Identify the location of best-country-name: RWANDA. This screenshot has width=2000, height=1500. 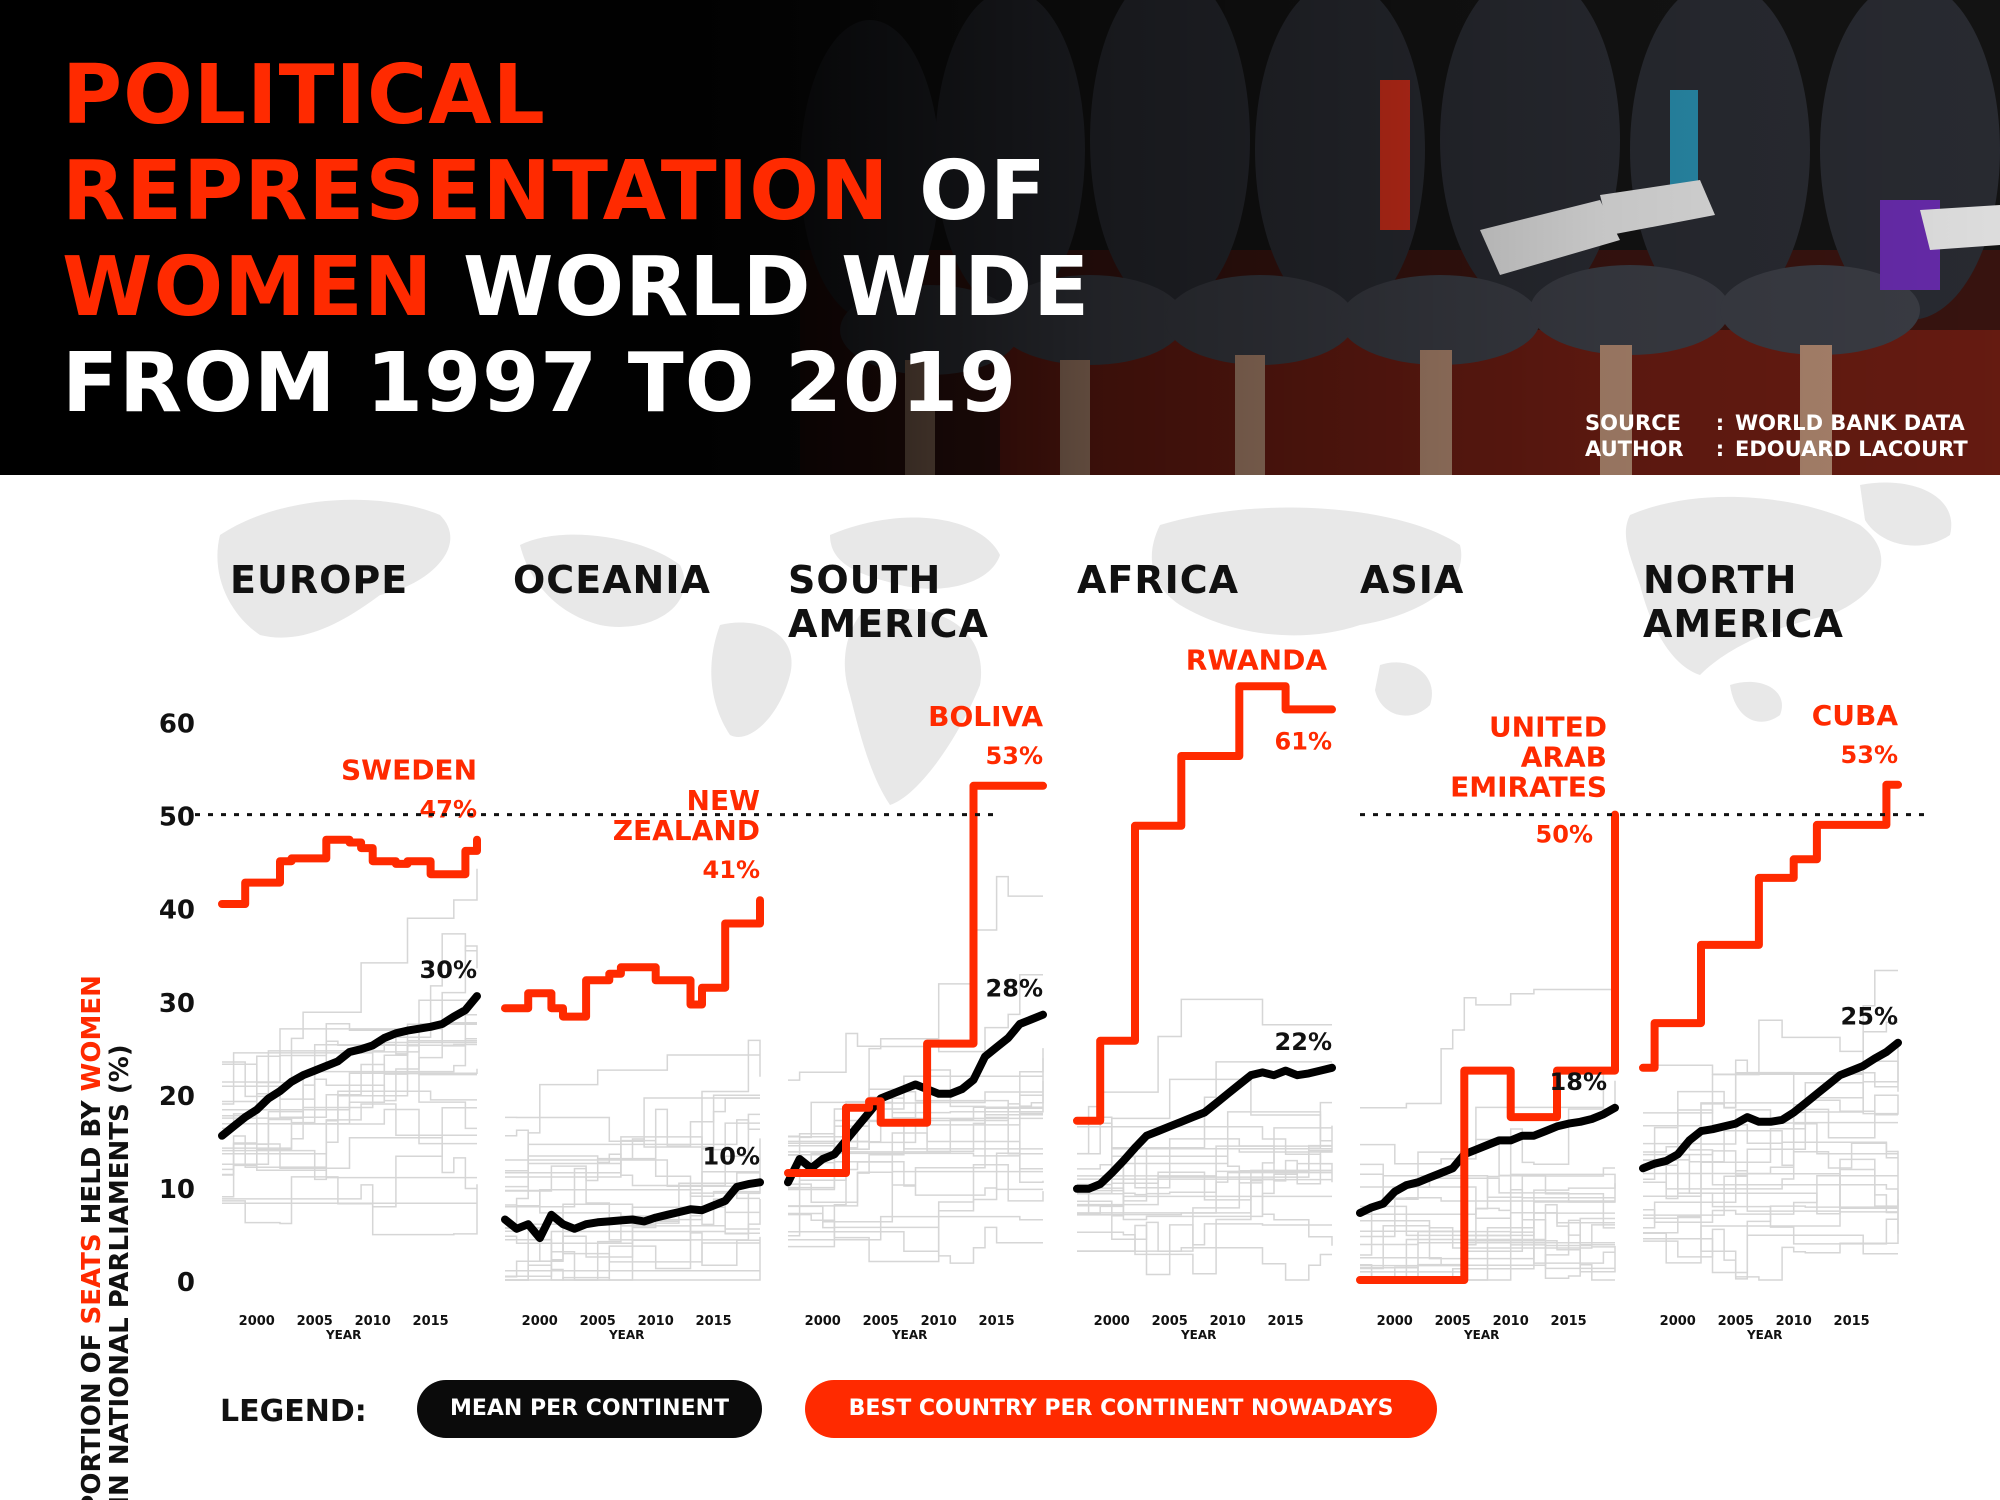
(1257, 659).